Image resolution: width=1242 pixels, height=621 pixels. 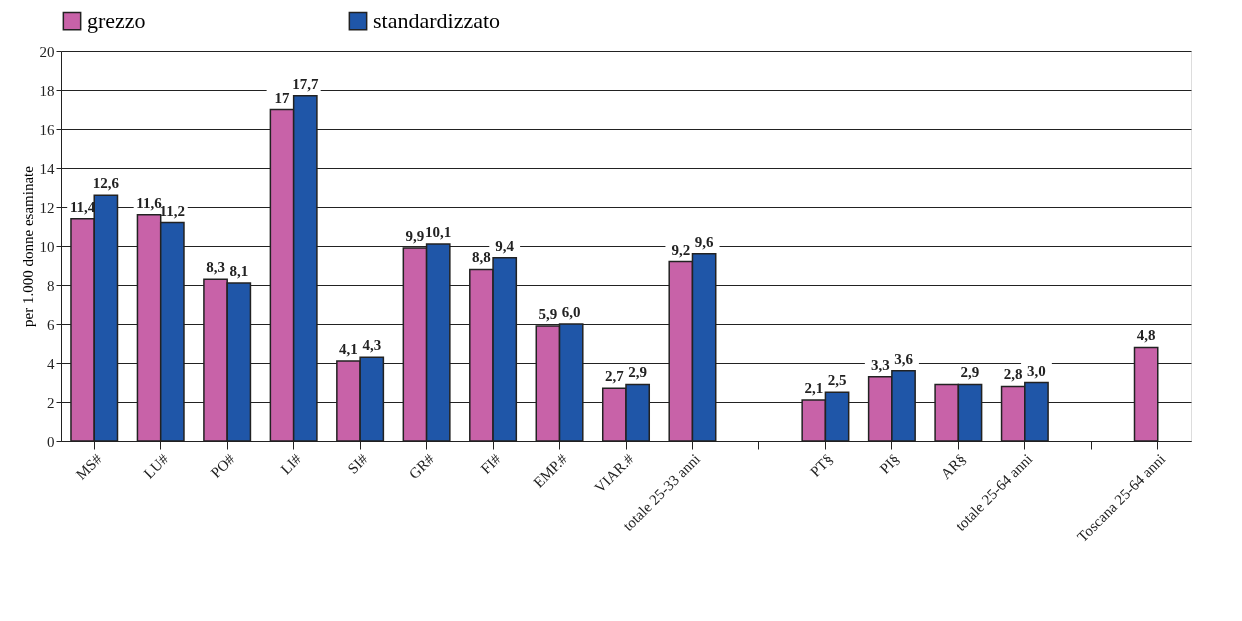 I want to click on data-label: 3,6, so click(x=904, y=358).